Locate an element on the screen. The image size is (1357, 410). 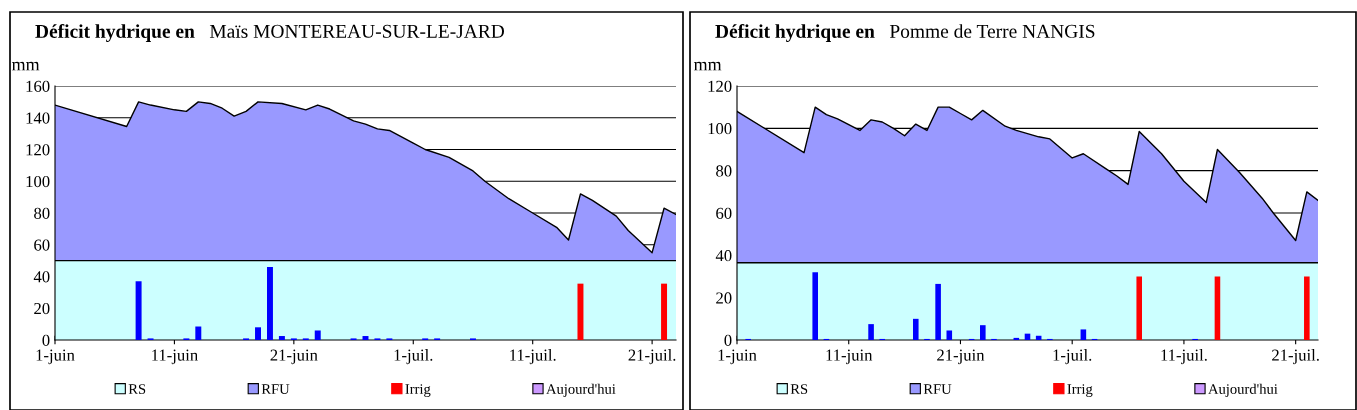
chart-subtitle: Maïs MONTEREAU-SUR-LE-JARD is located at coordinates (357, 31).